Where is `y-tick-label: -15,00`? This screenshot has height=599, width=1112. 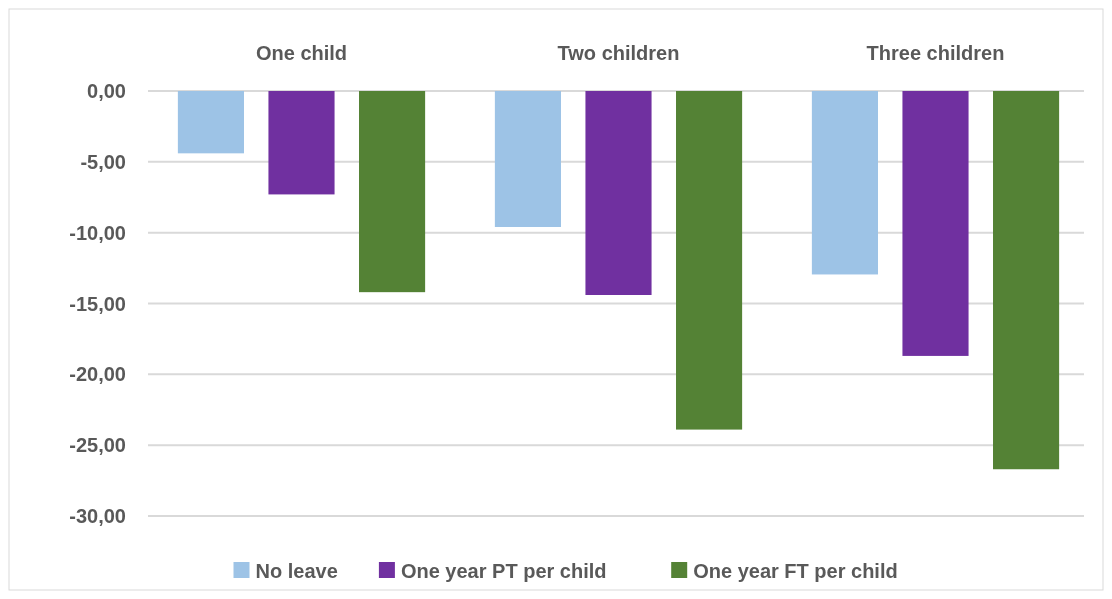 y-tick-label: -15,00 is located at coordinates (97, 303).